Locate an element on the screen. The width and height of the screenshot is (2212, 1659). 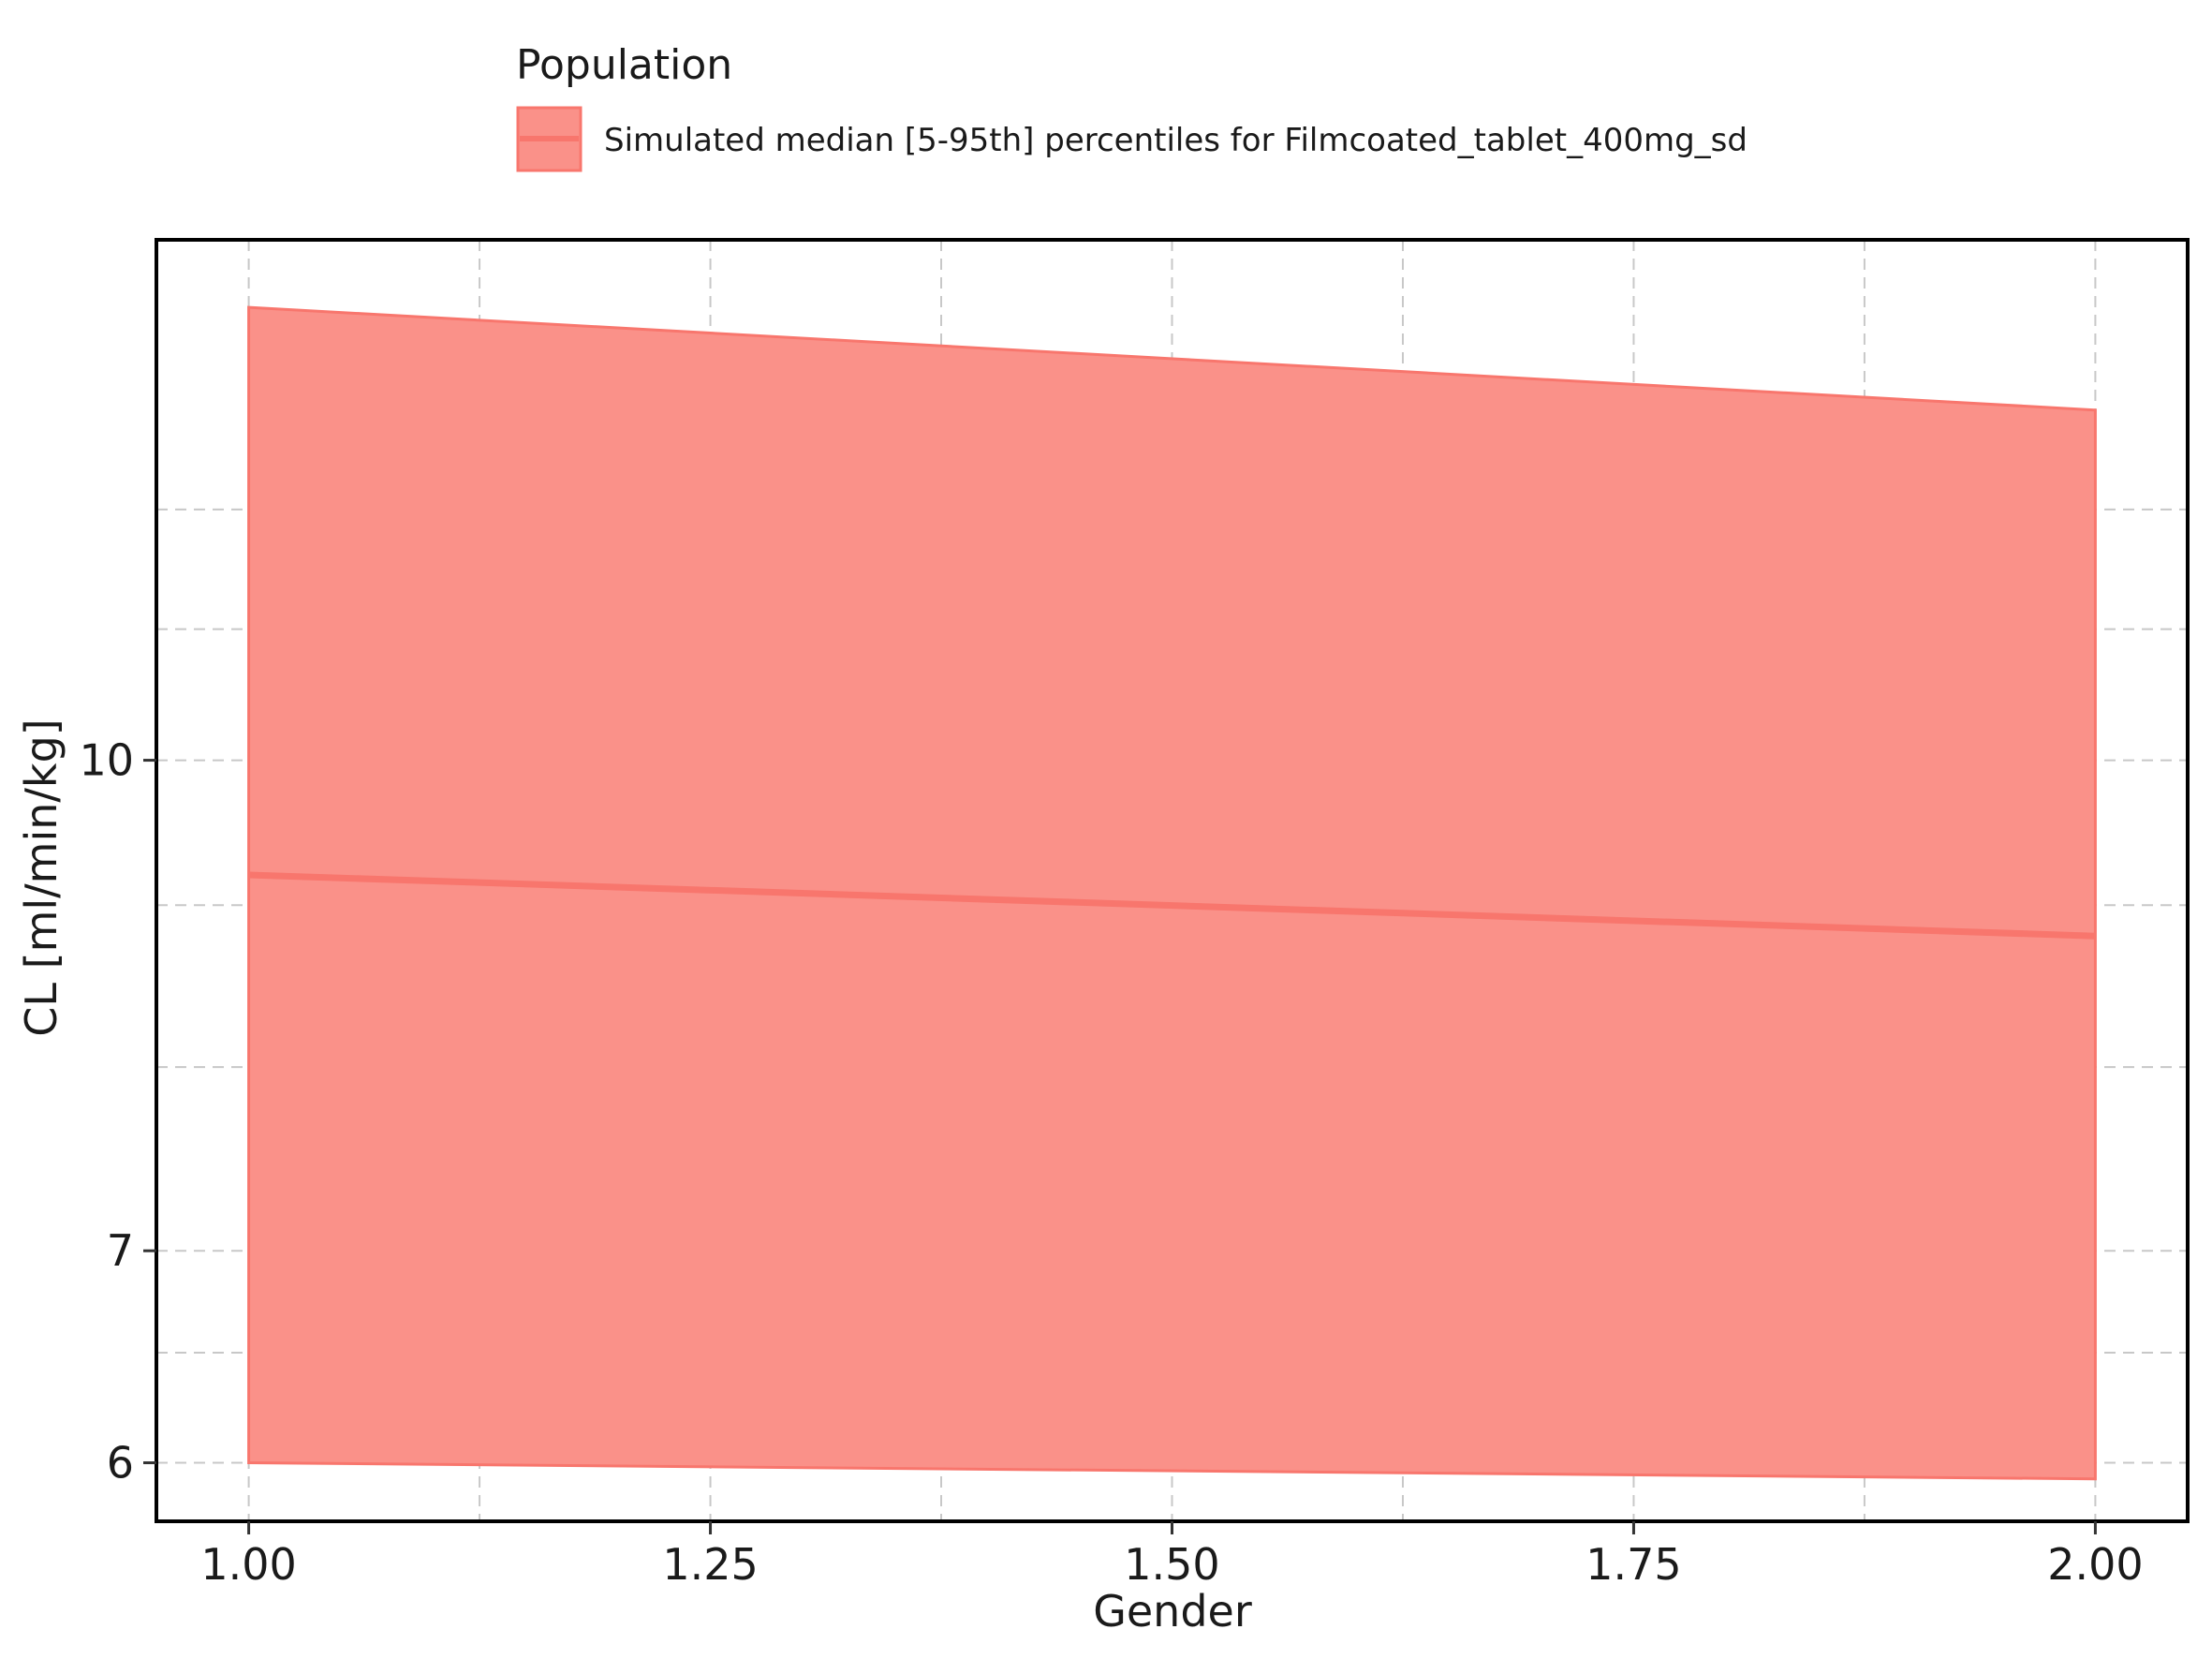
legend-key is located at coordinates (549, 139).